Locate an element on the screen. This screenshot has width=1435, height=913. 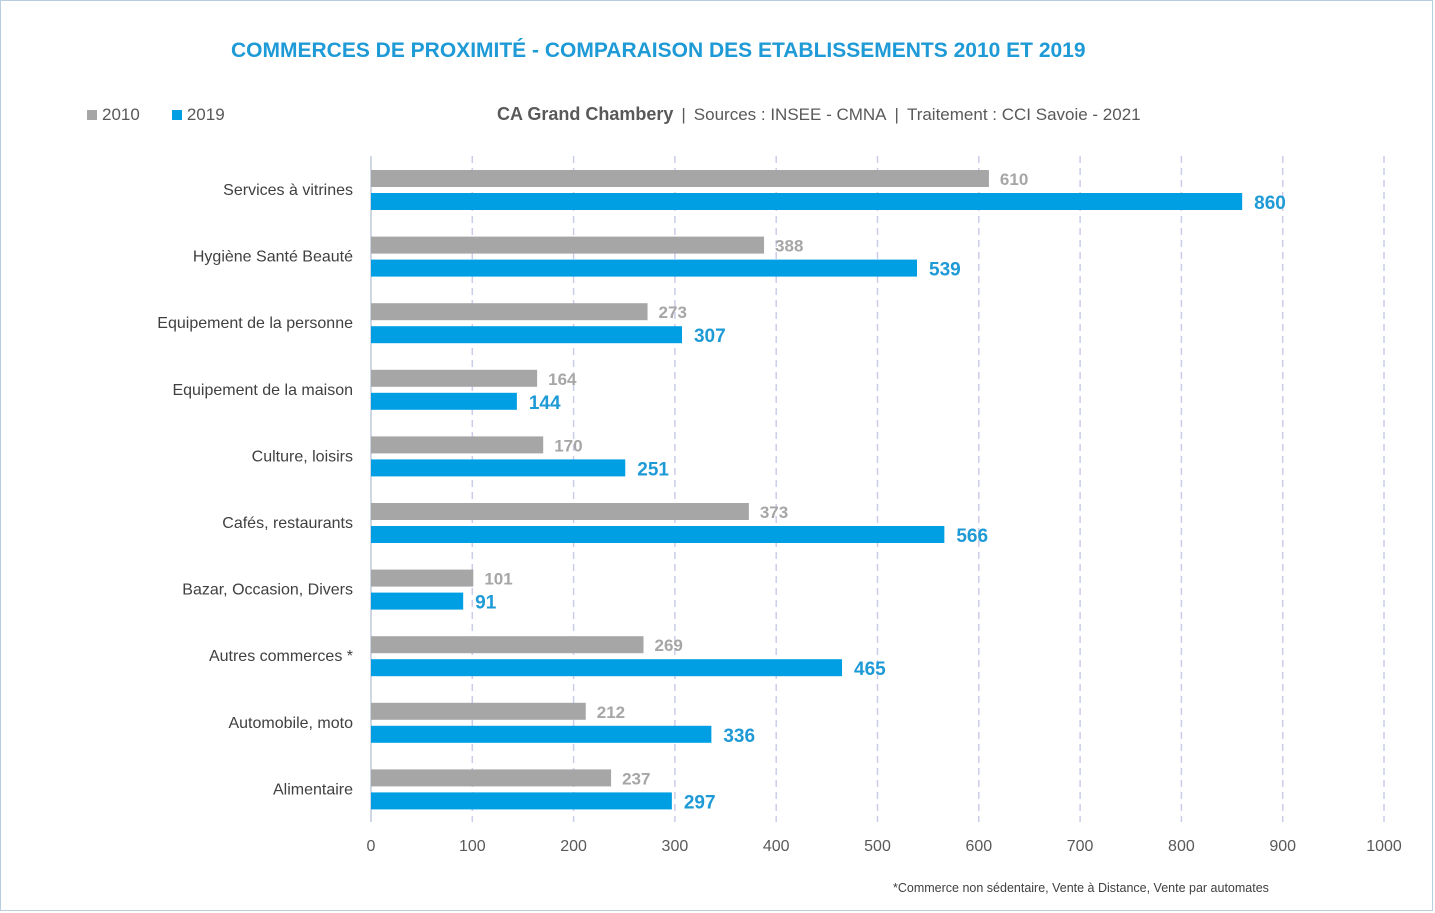
value-label-2010-0: 610 is located at coordinates (1014, 179).